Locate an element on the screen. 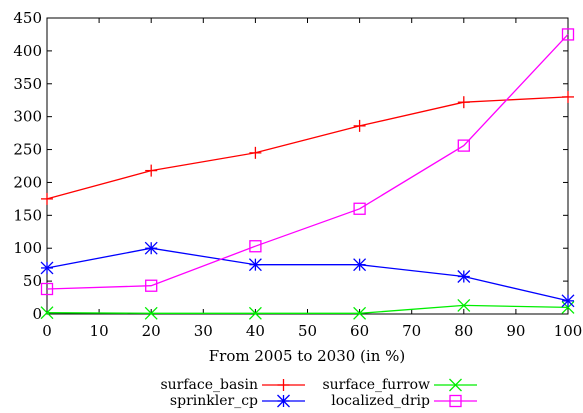  legend-label: localized_drip is located at coordinates (380, 401).